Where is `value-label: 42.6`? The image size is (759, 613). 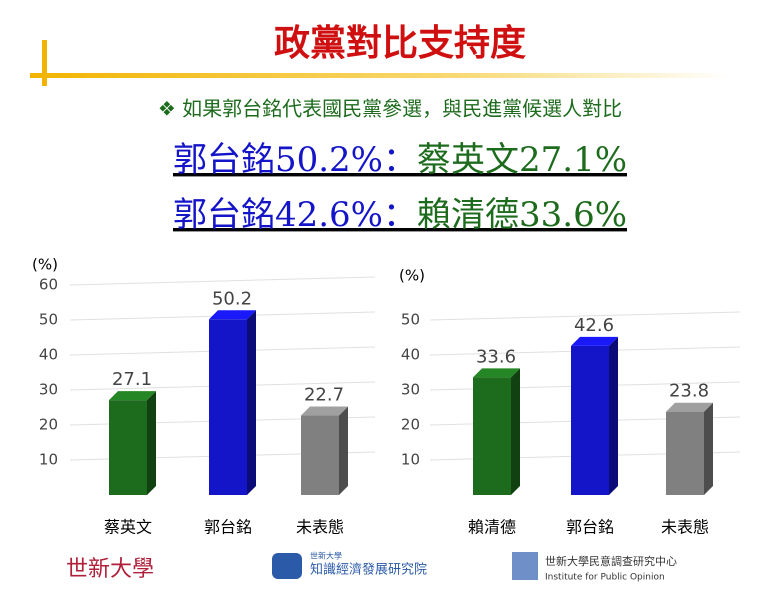 value-label: 42.6 is located at coordinates (594, 325).